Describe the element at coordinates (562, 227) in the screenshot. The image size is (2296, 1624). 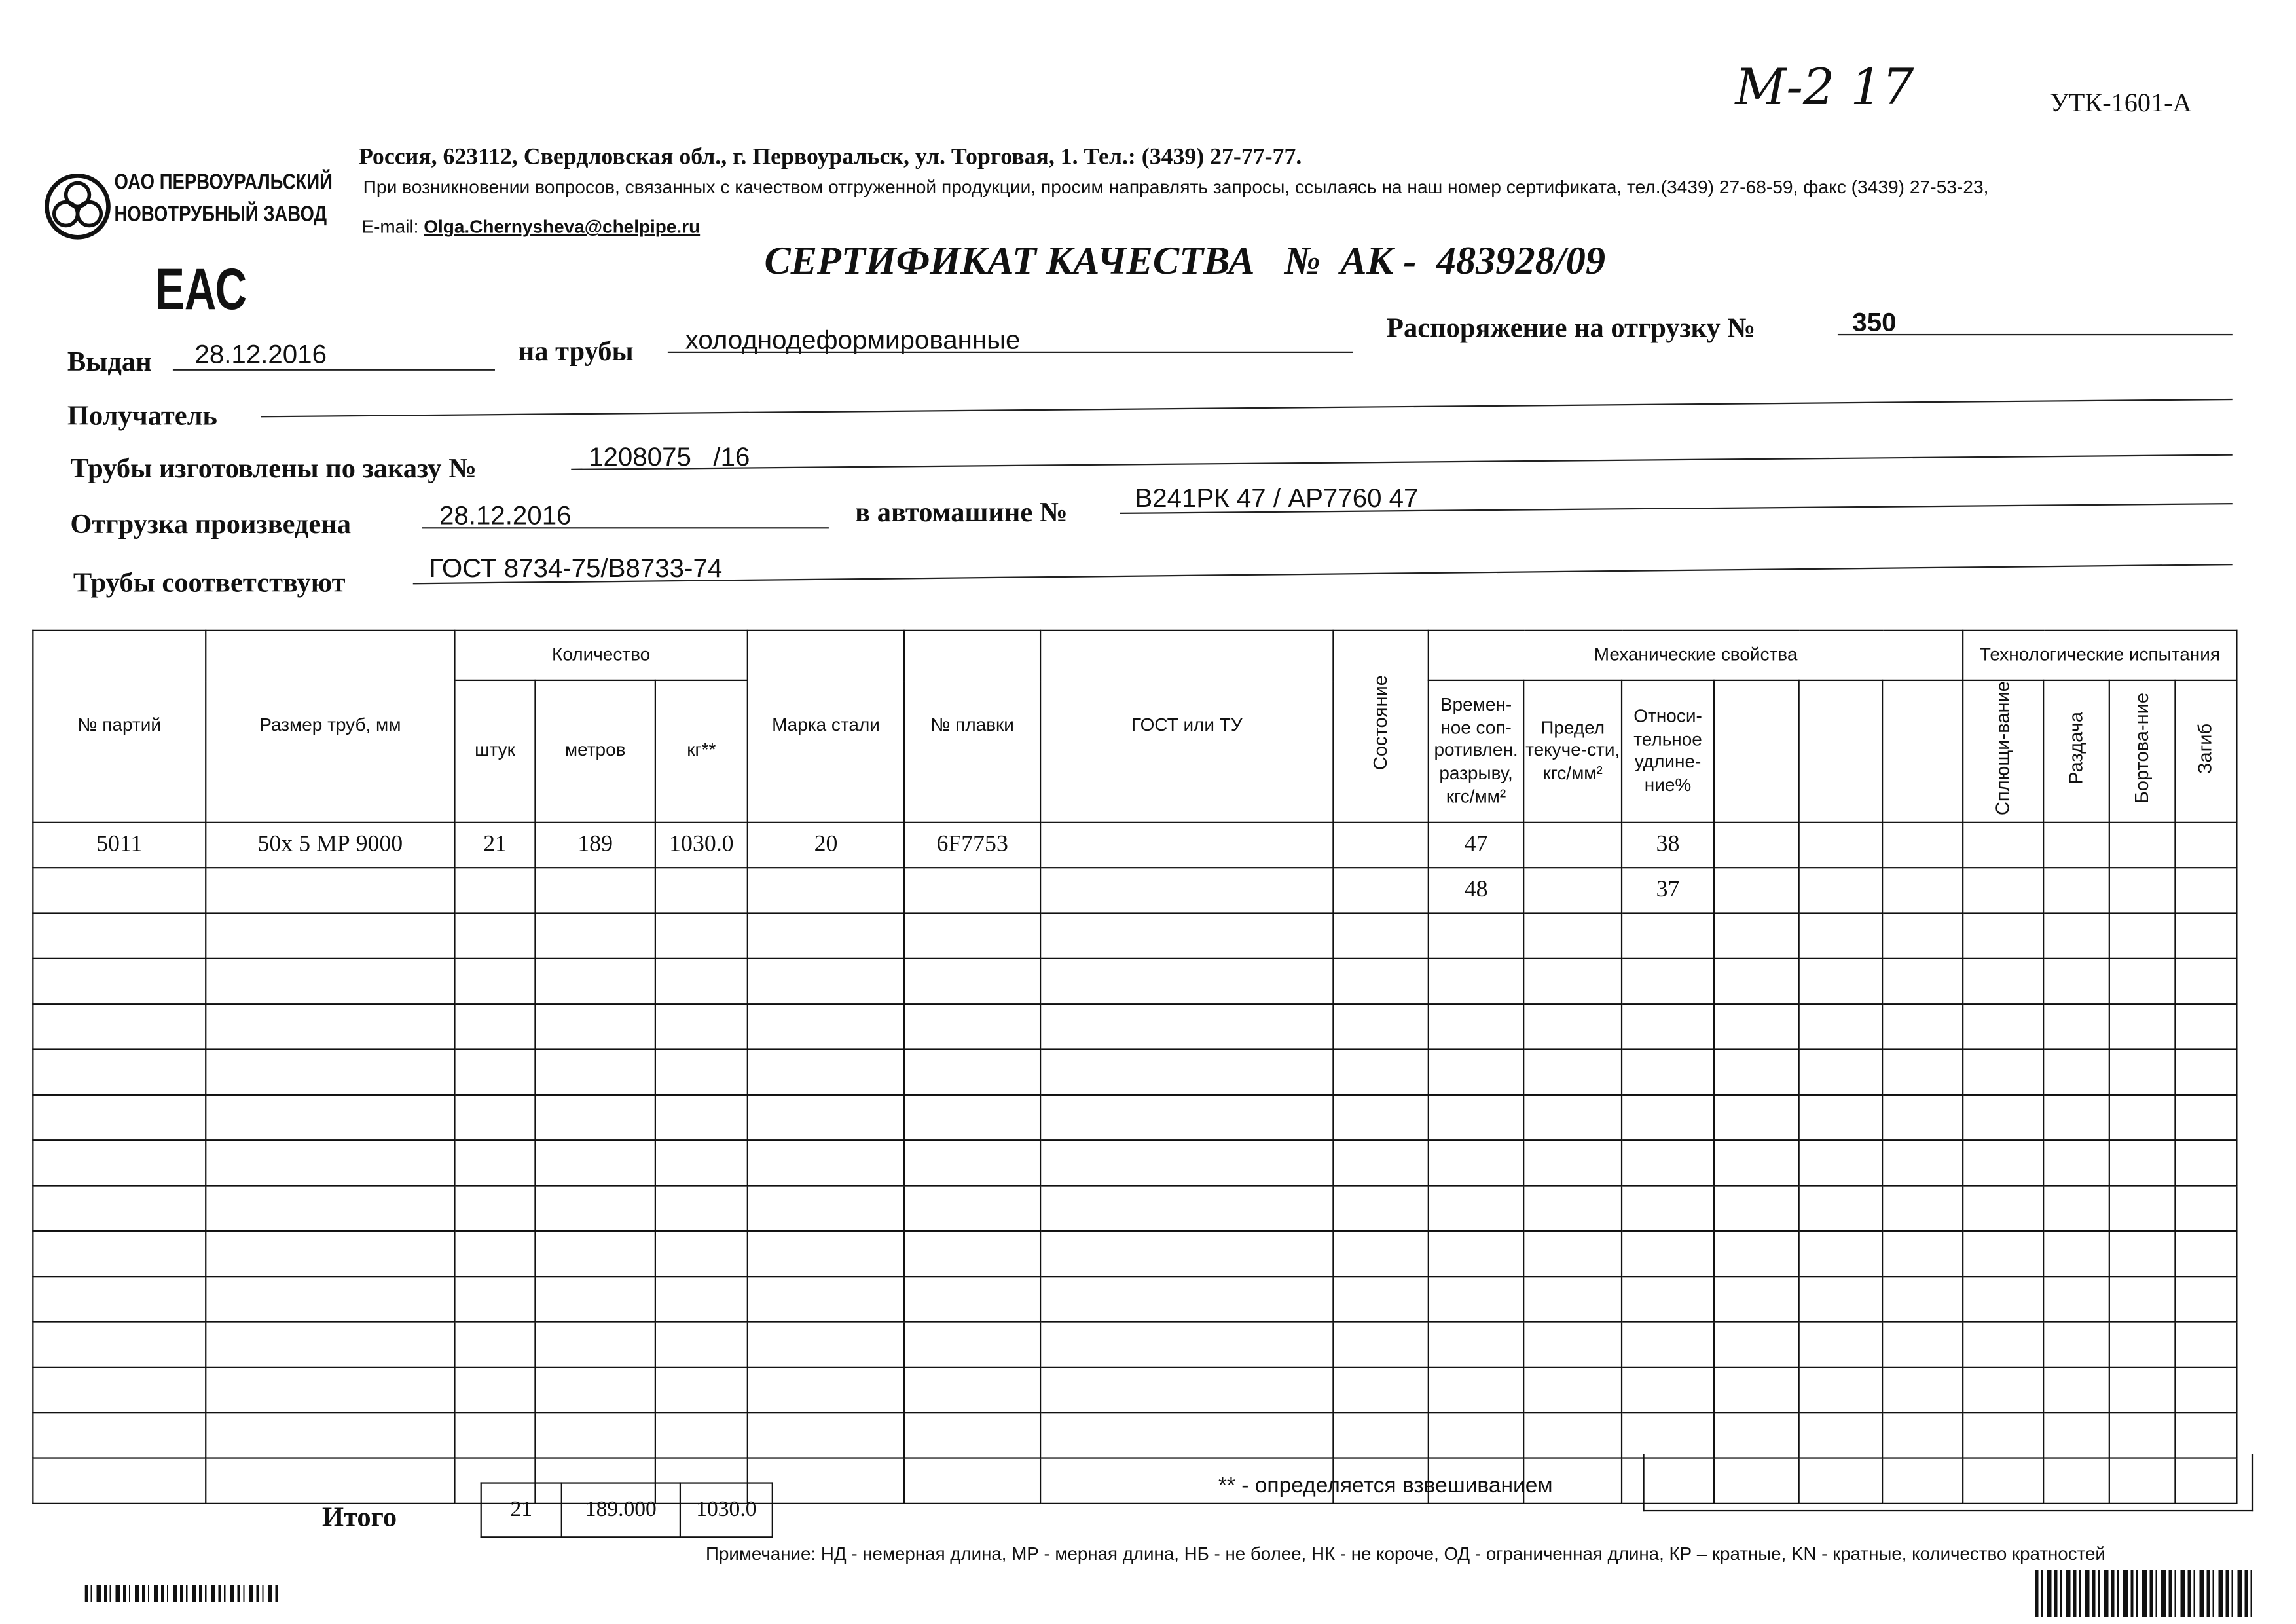
I see `email-link: Olga.Chernysheva@chelpipe.ru` at that location.